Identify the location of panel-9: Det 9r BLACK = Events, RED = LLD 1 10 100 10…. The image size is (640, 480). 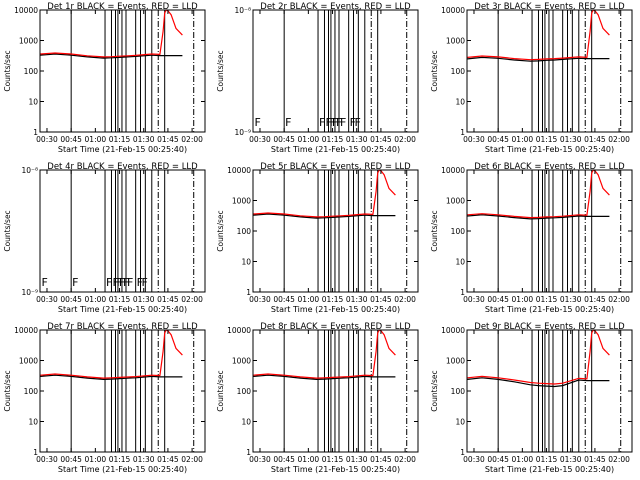
(531, 398).